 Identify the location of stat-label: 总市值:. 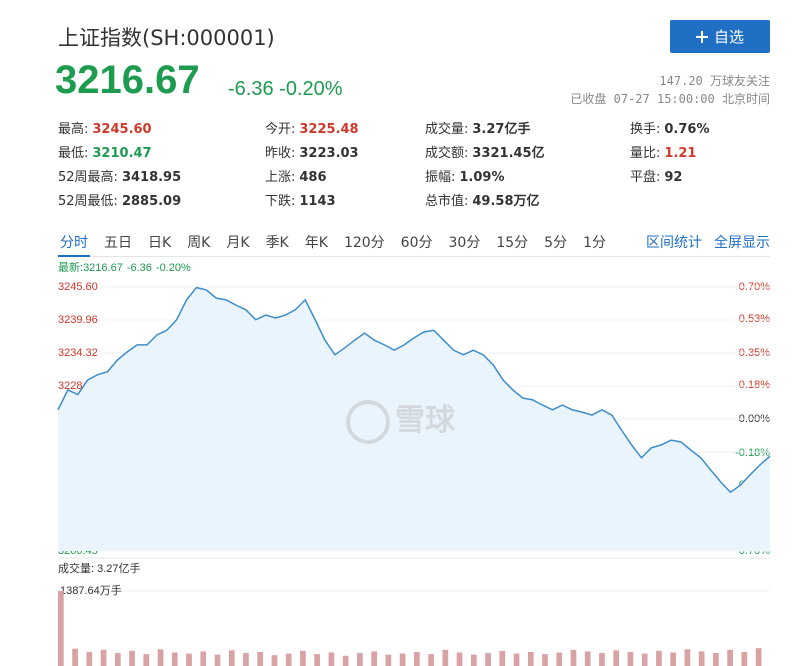
(447, 201).